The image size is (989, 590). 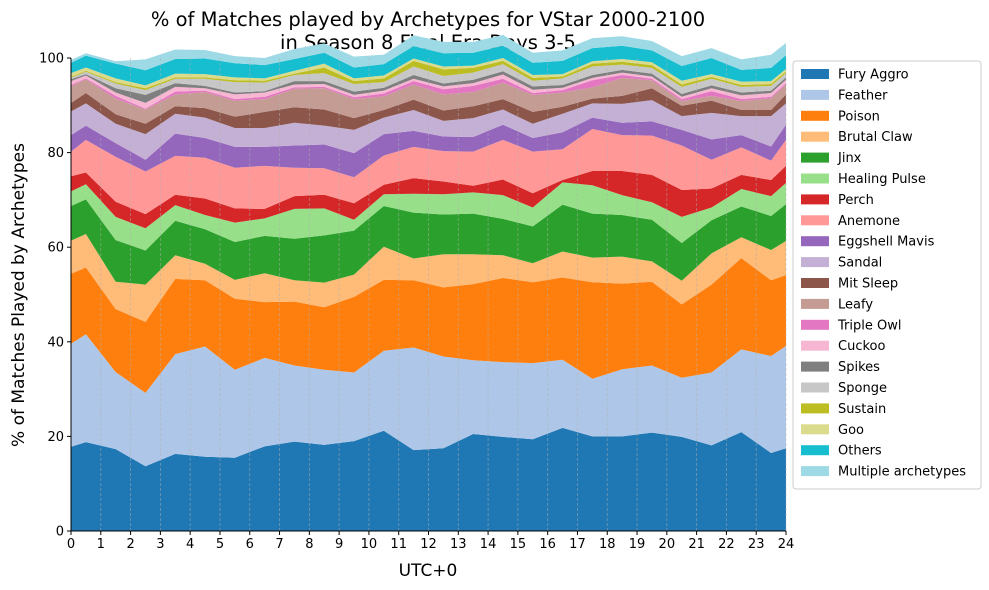 What do you see at coordinates (815, 262) in the screenshot?
I see `legend-swatch-sandal` at bounding box center [815, 262].